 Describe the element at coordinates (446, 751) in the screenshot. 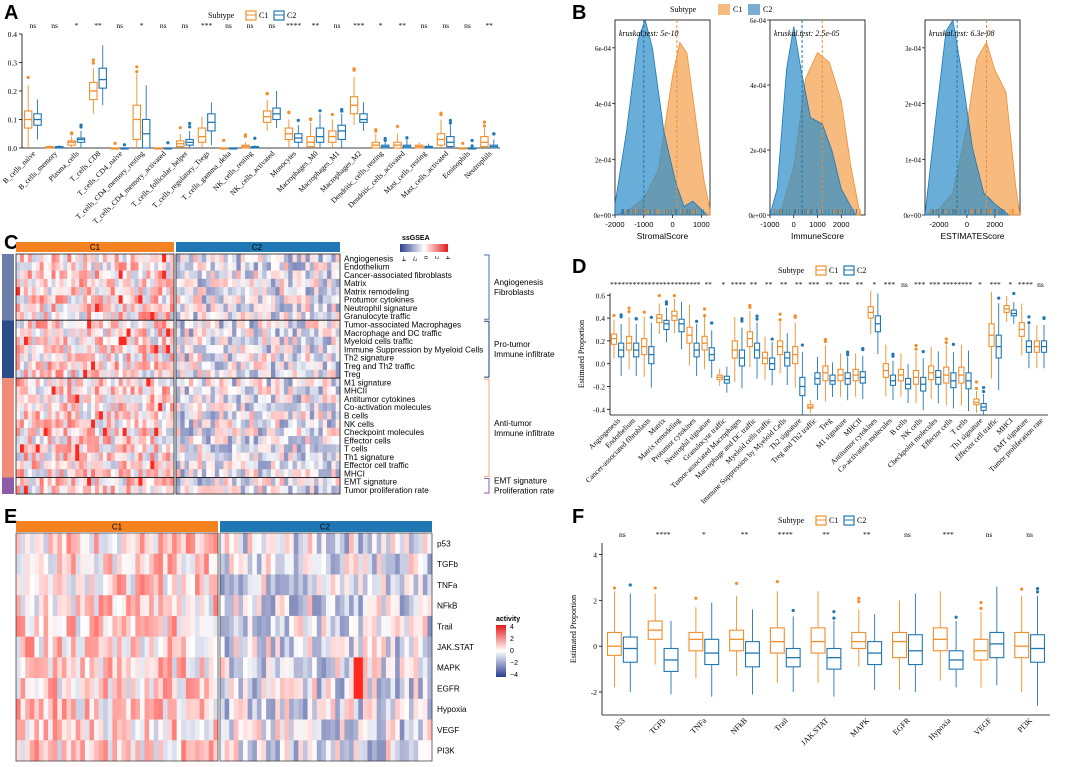

I see `row-label: PI3K` at that location.